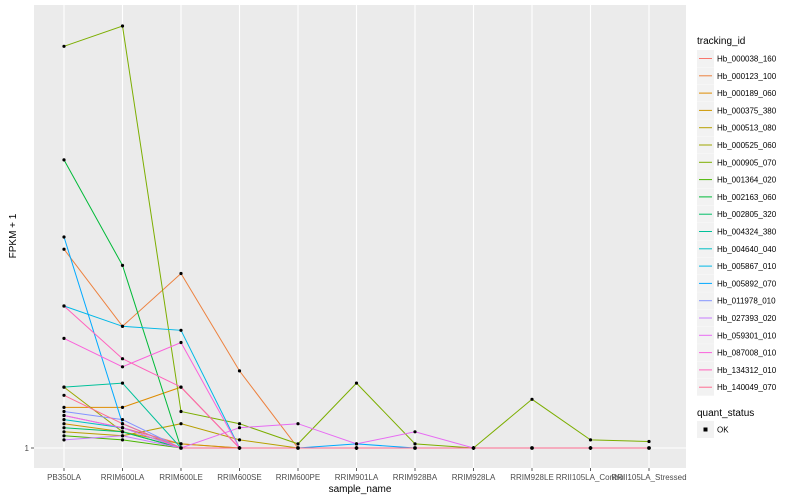 The width and height of the screenshot is (800, 500). What do you see at coordinates (747, 93) in the screenshot?
I see `legend-label: Hb_000189_060` at bounding box center [747, 93].